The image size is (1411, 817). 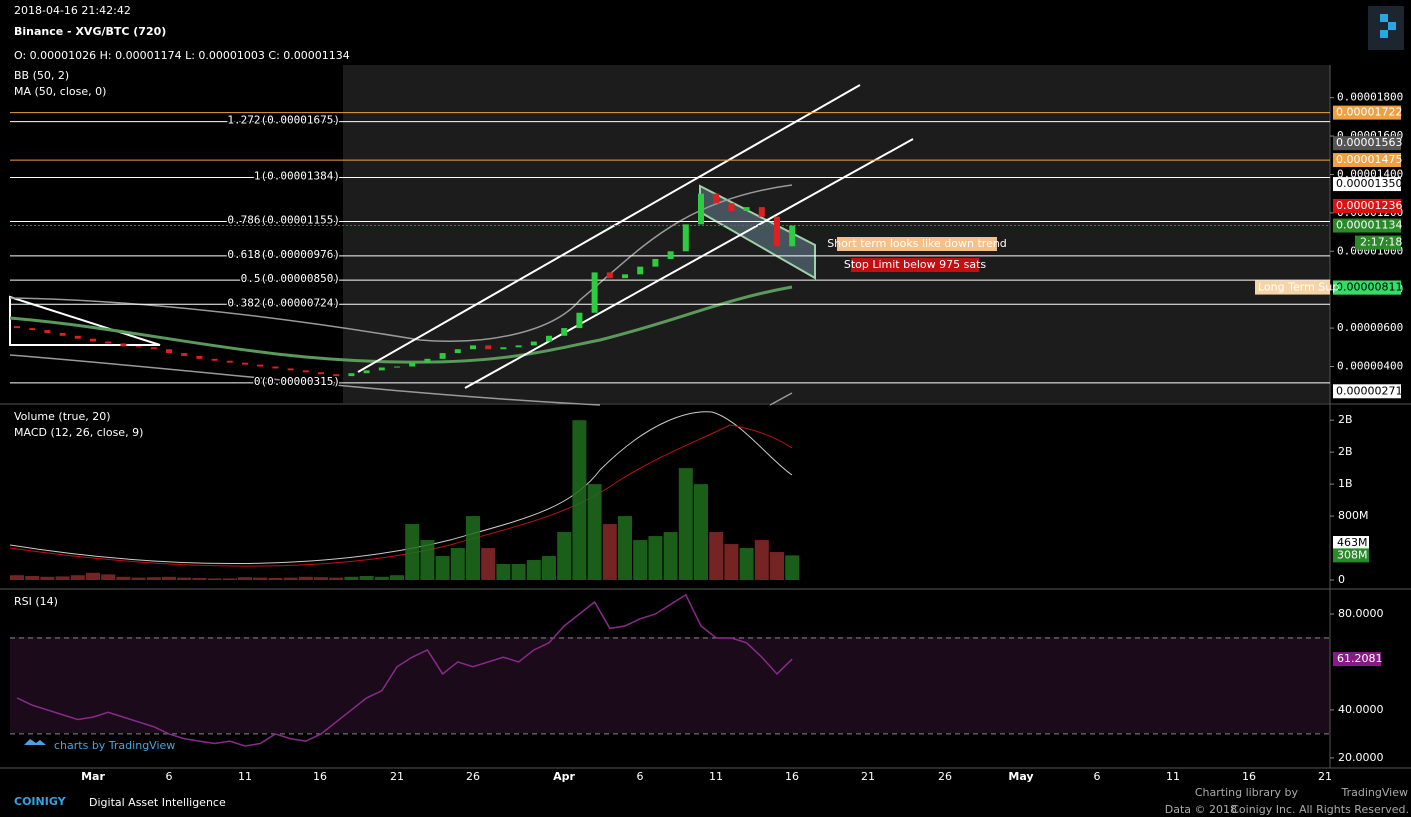 I want to click on price-label: 0.00001475, so click(x=1369, y=159).